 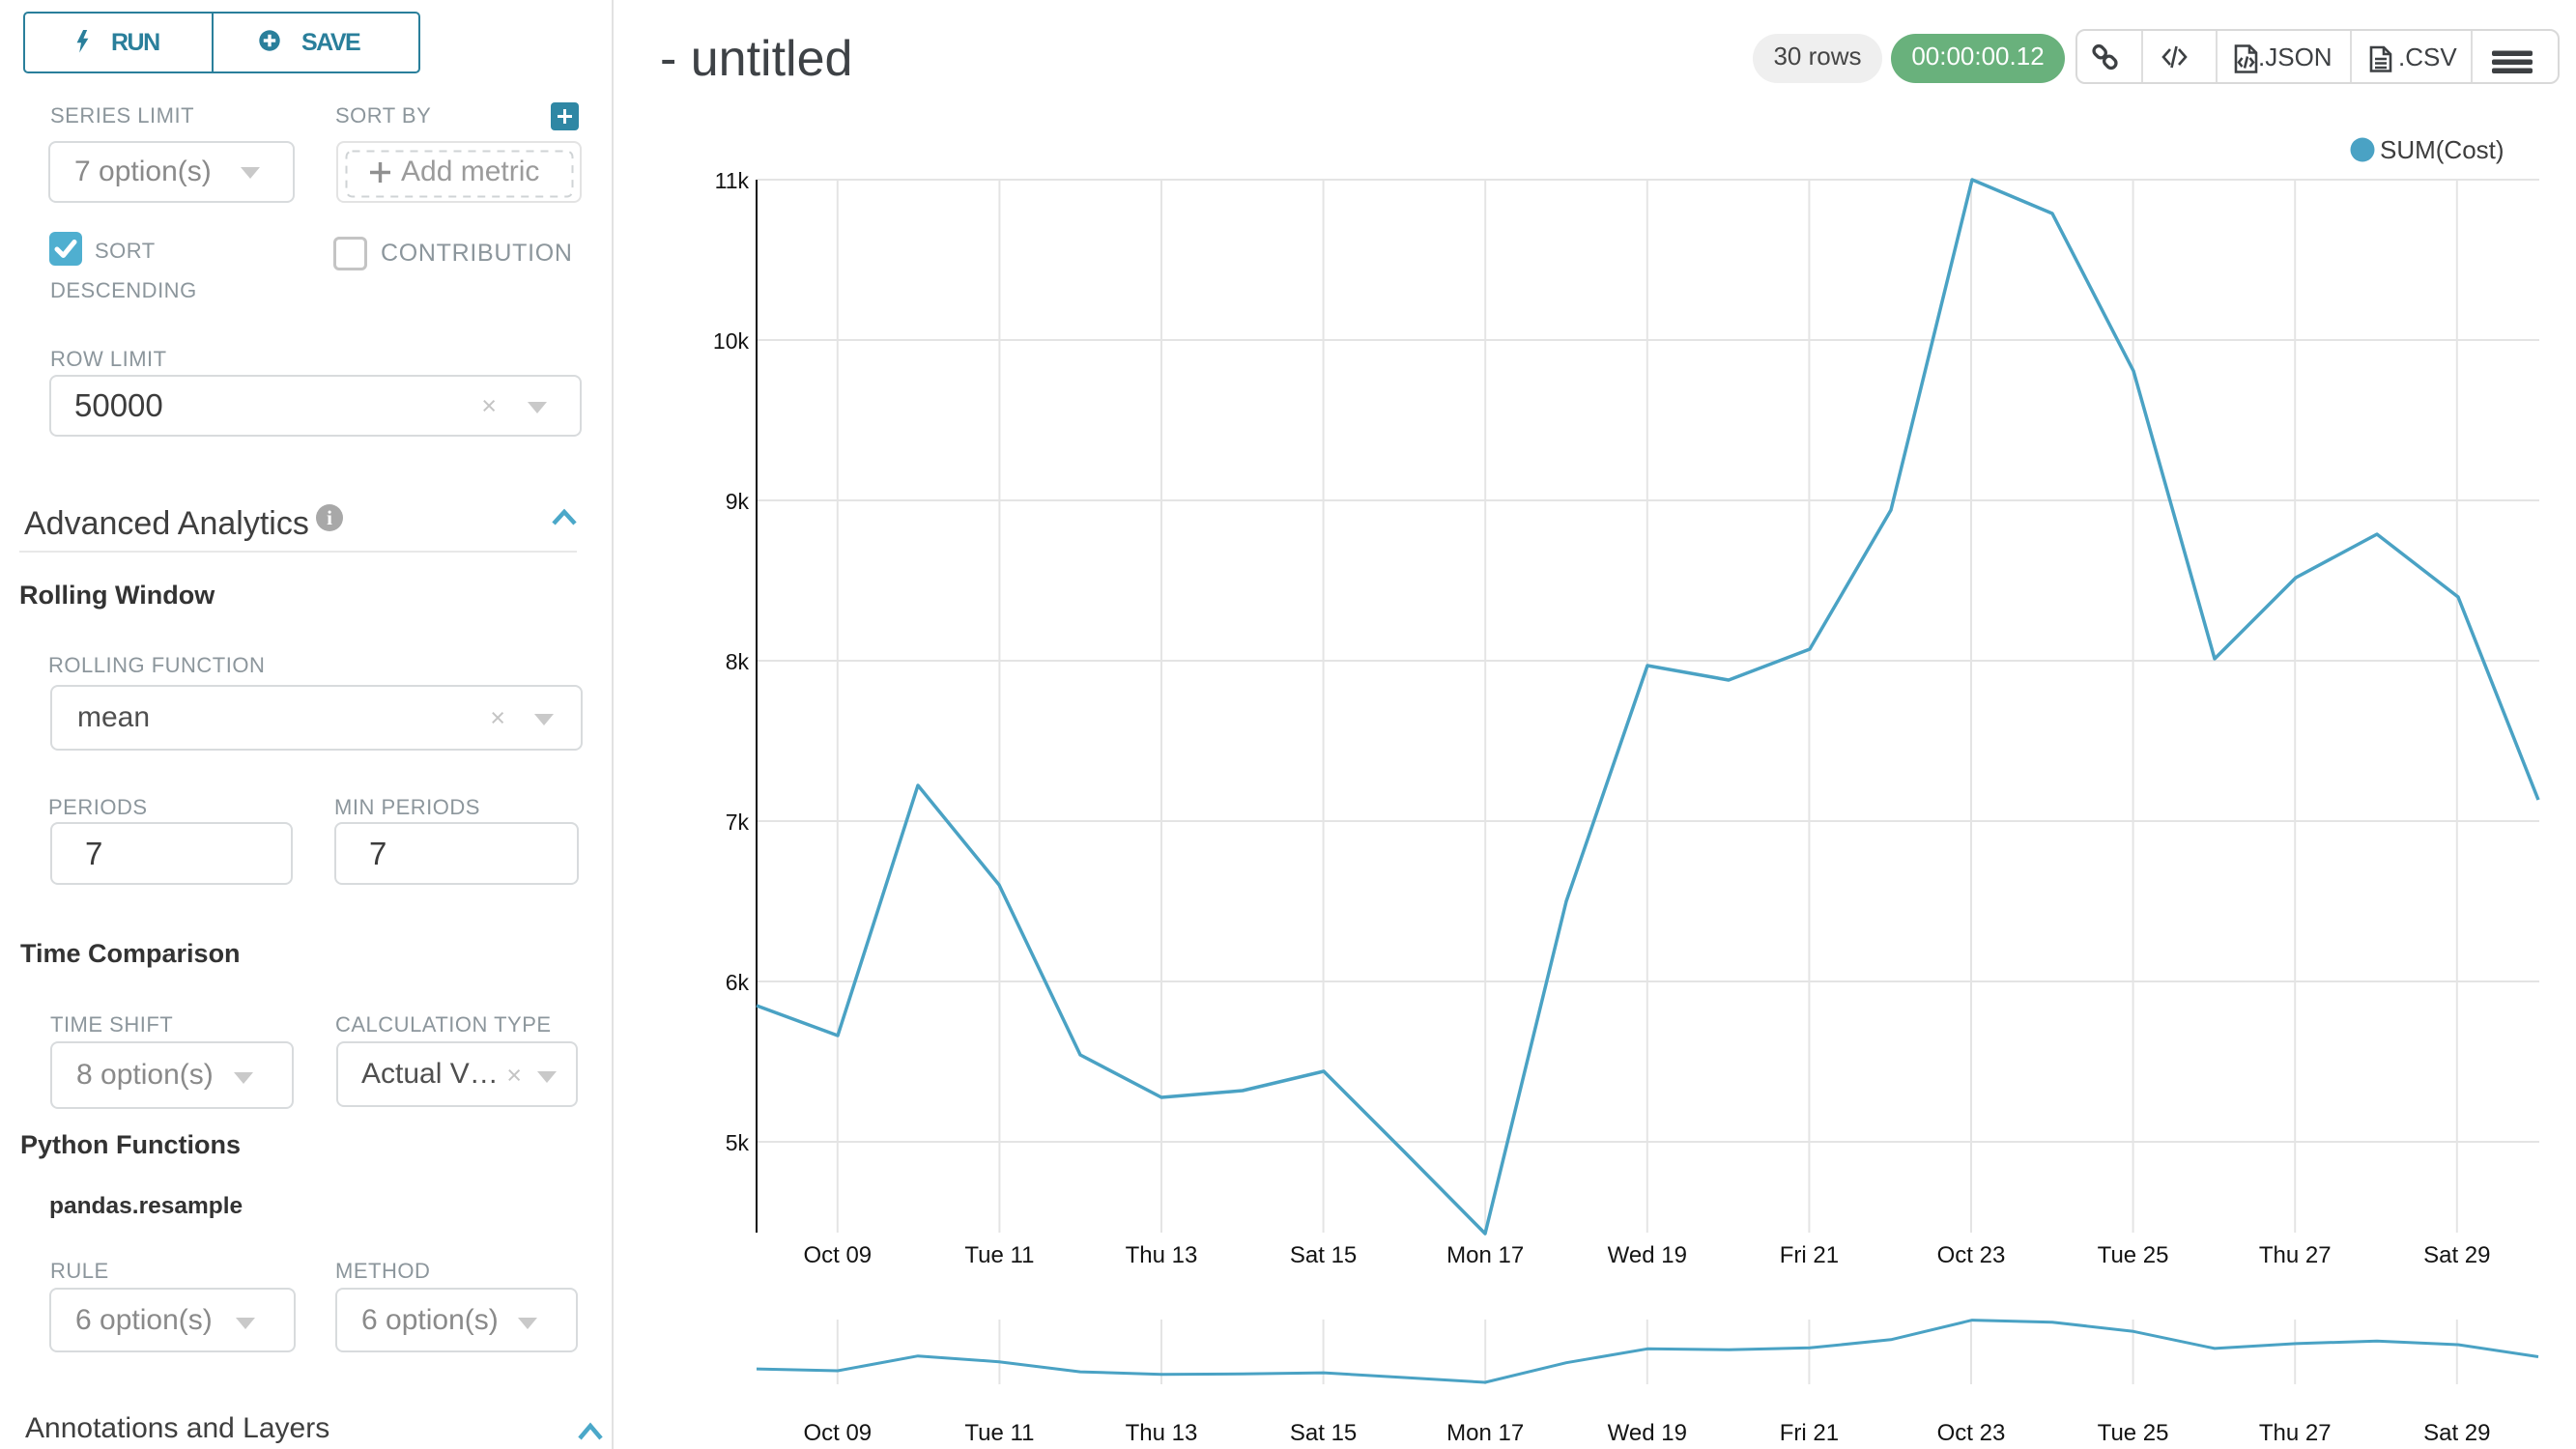 I want to click on svg-text: 11k, so click(x=733, y=180).